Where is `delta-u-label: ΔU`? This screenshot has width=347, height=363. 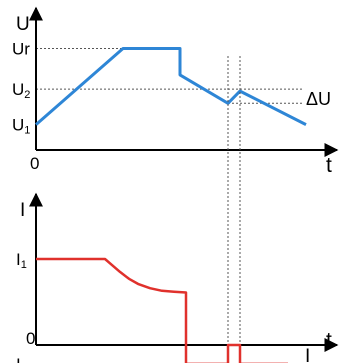
delta-u-label: ΔU is located at coordinates (318, 99).